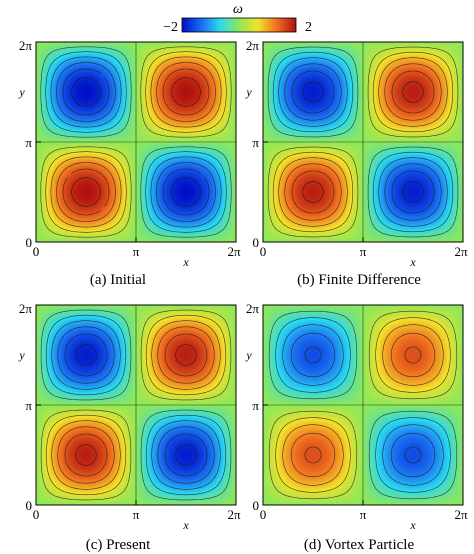 The width and height of the screenshot is (474, 554). What do you see at coordinates (118, 545) in the screenshot?
I see `panel-caption: (c) Present` at bounding box center [118, 545].